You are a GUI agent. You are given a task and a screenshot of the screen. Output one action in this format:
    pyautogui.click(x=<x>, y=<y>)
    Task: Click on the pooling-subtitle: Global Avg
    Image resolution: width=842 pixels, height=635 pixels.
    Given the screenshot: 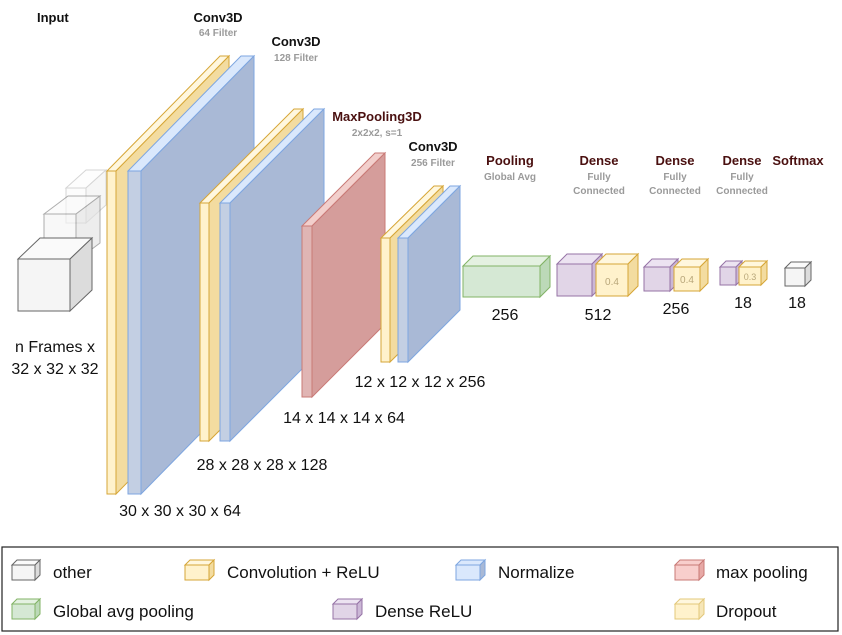 What is the action you would take?
    pyautogui.click(x=510, y=177)
    